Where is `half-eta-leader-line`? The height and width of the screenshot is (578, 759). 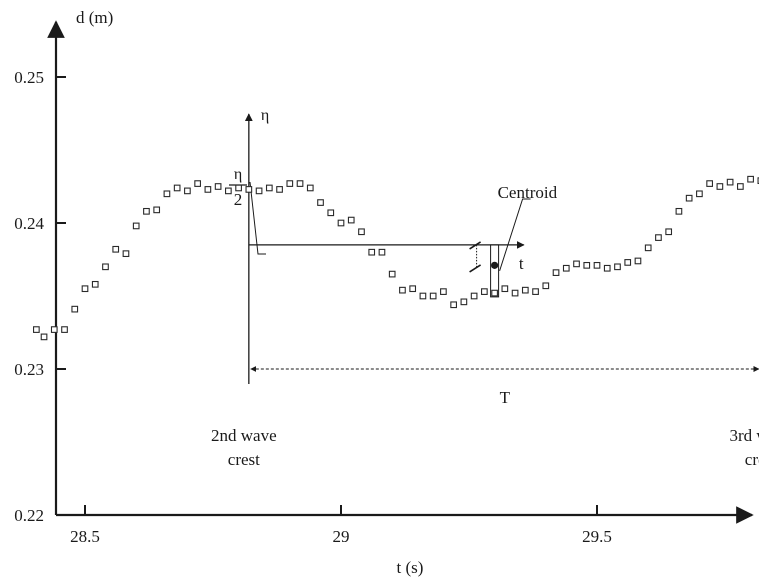
half-eta-leader-line is located at coordinates (257, 218).